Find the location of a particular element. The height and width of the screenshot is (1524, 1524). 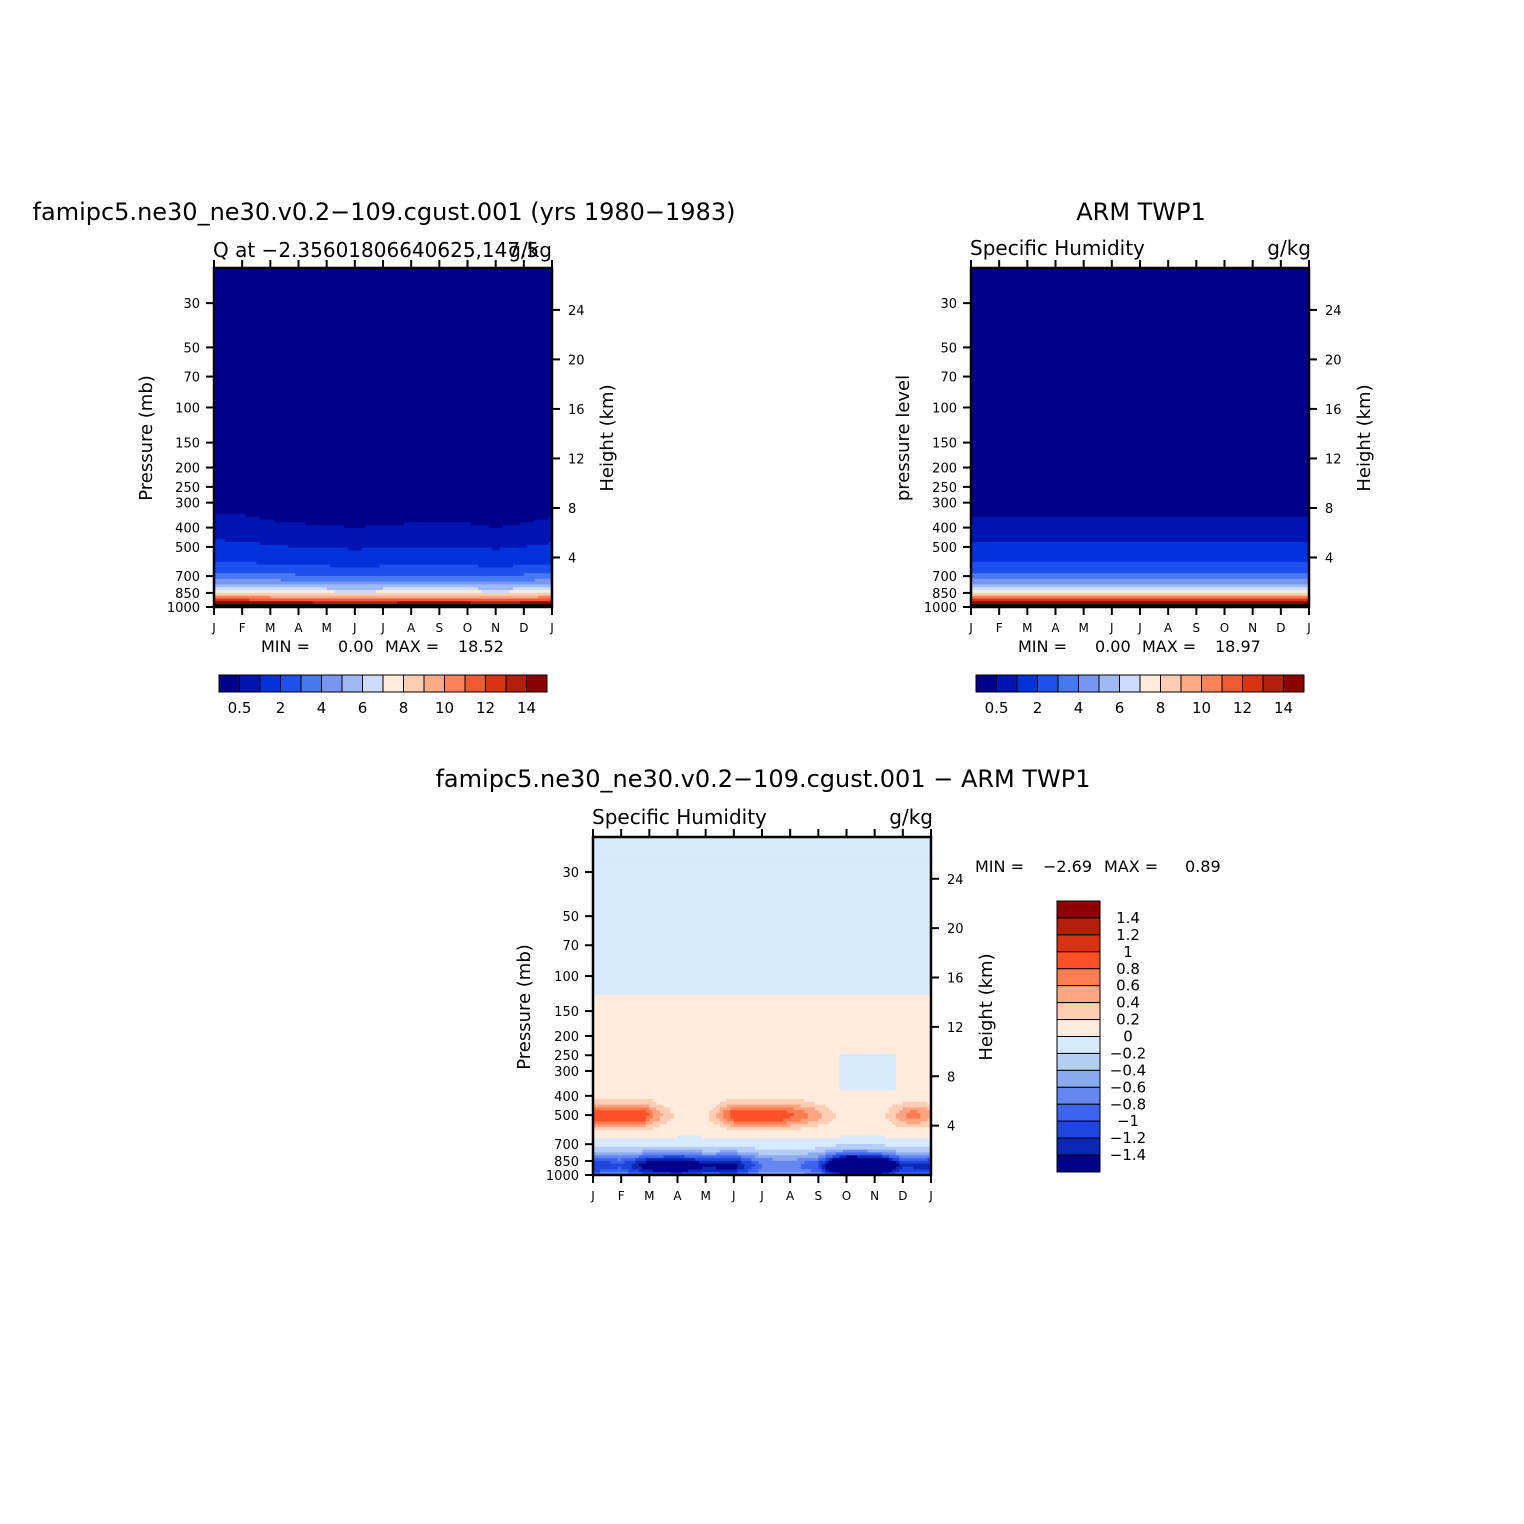

x-tick-label: A is located at coordinates (677, 1196).